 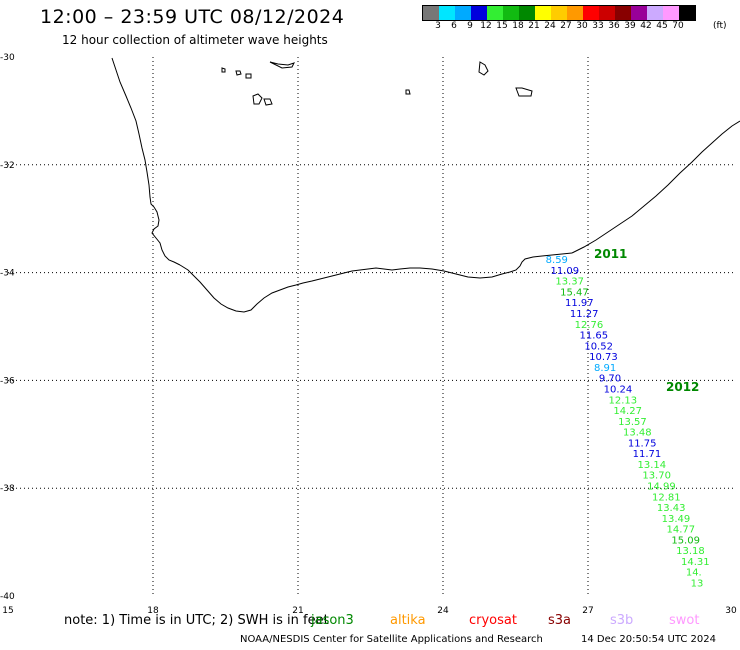 I want to click on wave-height-label: 13.48, so click(x=637, y=433).